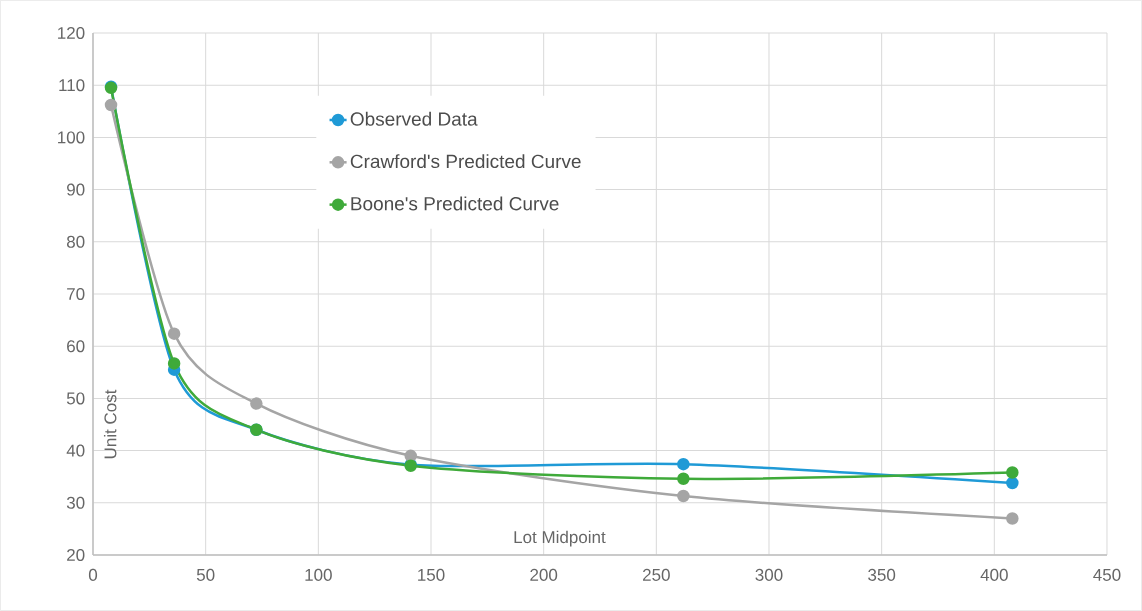 This screenshot has width=1142, height=611. What do you see at coordinates (414, 118) in the screenshot?
I see `legend-label: Observed Data` at bounding box center [414, 118].